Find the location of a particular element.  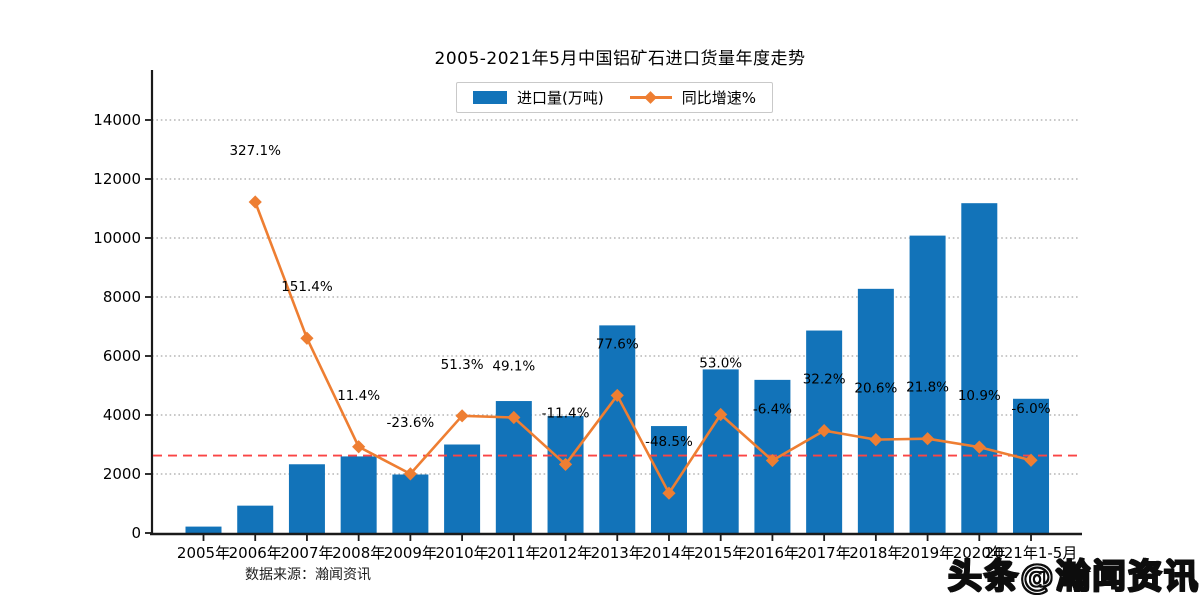

line-series-swatch-icon is located at coordinates (650, 97).